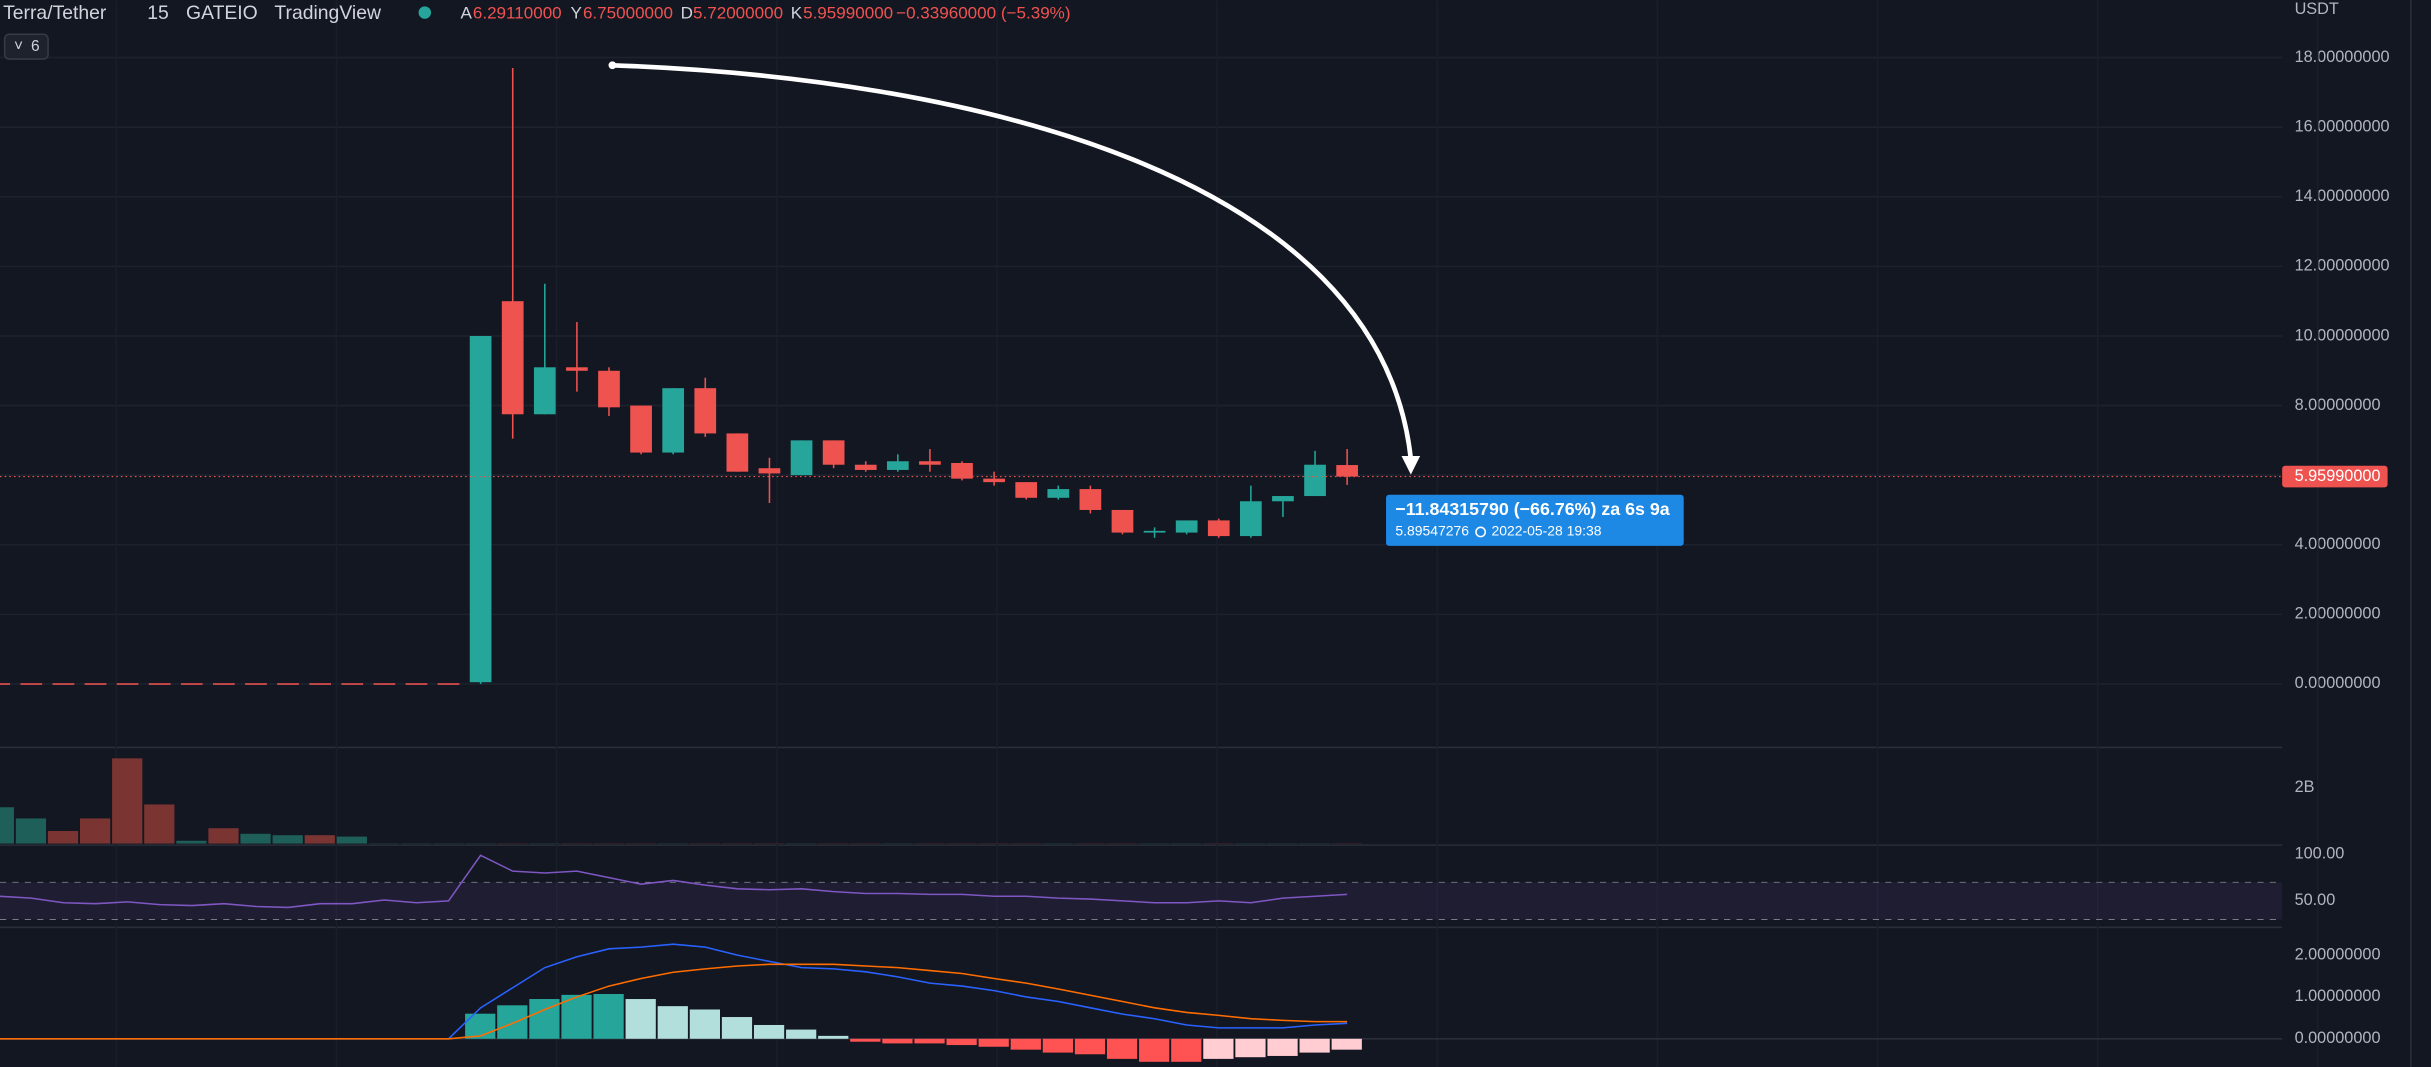 The width and height of the screenshot is (2431, 1067). Describe the element at coordinates (738, 13) in the screenshot. I see `ohlc-value: 5.72000000` at that location.